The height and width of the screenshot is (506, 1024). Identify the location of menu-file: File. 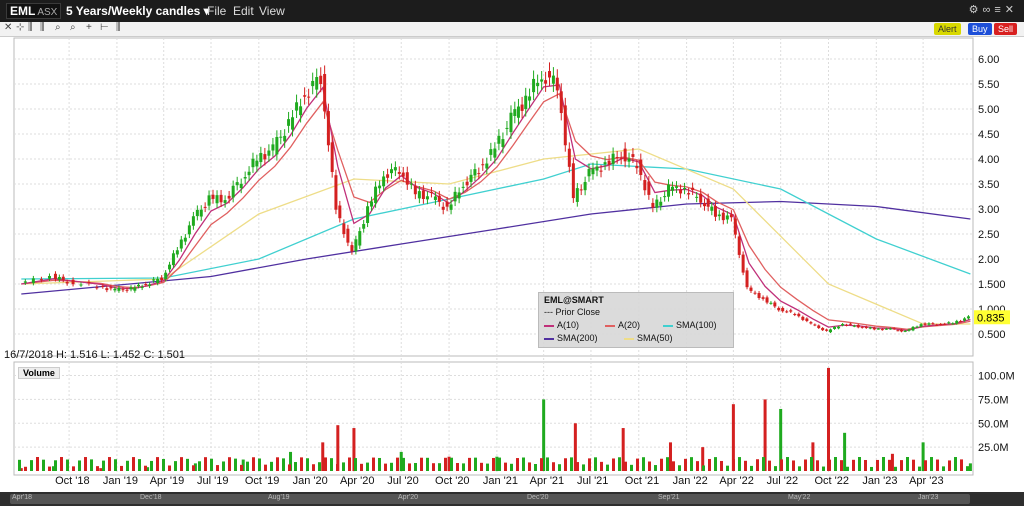
(217, 11).